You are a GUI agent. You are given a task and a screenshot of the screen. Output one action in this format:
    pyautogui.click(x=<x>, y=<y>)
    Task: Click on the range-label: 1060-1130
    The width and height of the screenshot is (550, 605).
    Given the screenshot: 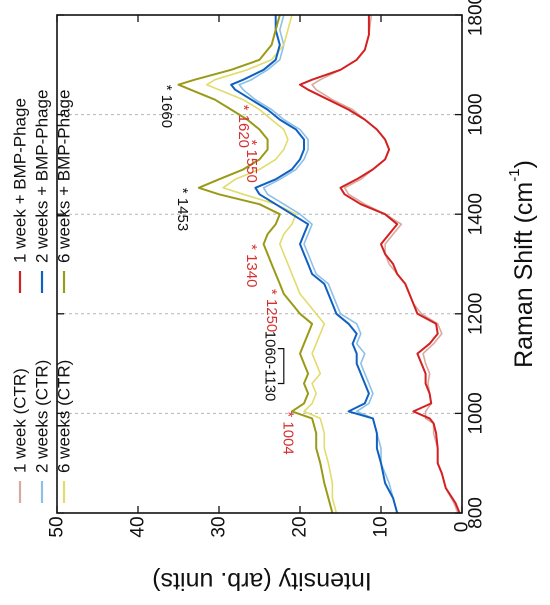 What is the action you would take?
    pyautogui.click(x=269, y=366)
    